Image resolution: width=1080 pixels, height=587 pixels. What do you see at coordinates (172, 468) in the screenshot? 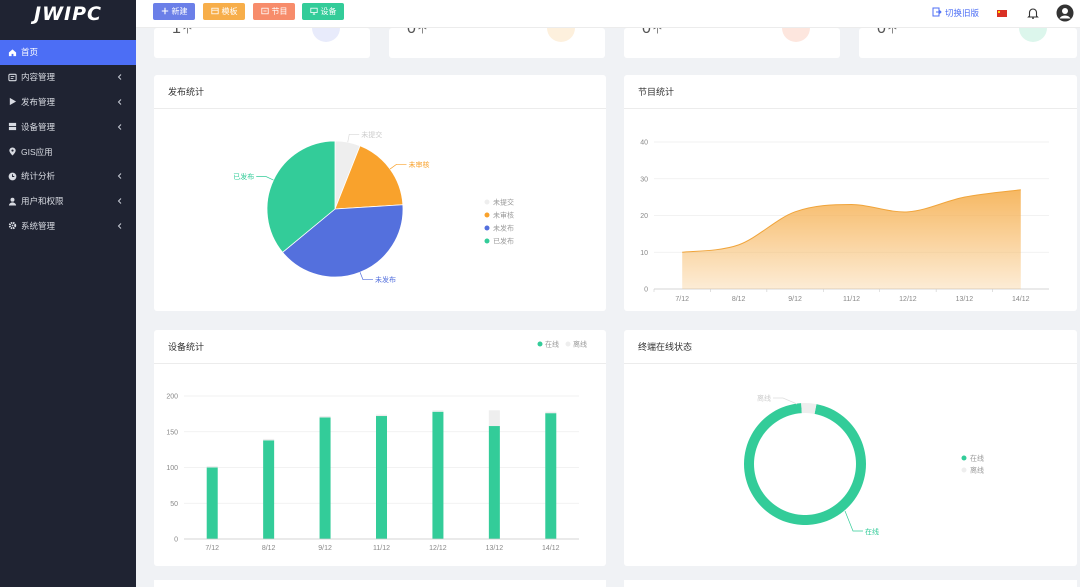
I see `y-tick-label: 100` at bounding box center [172, 468].